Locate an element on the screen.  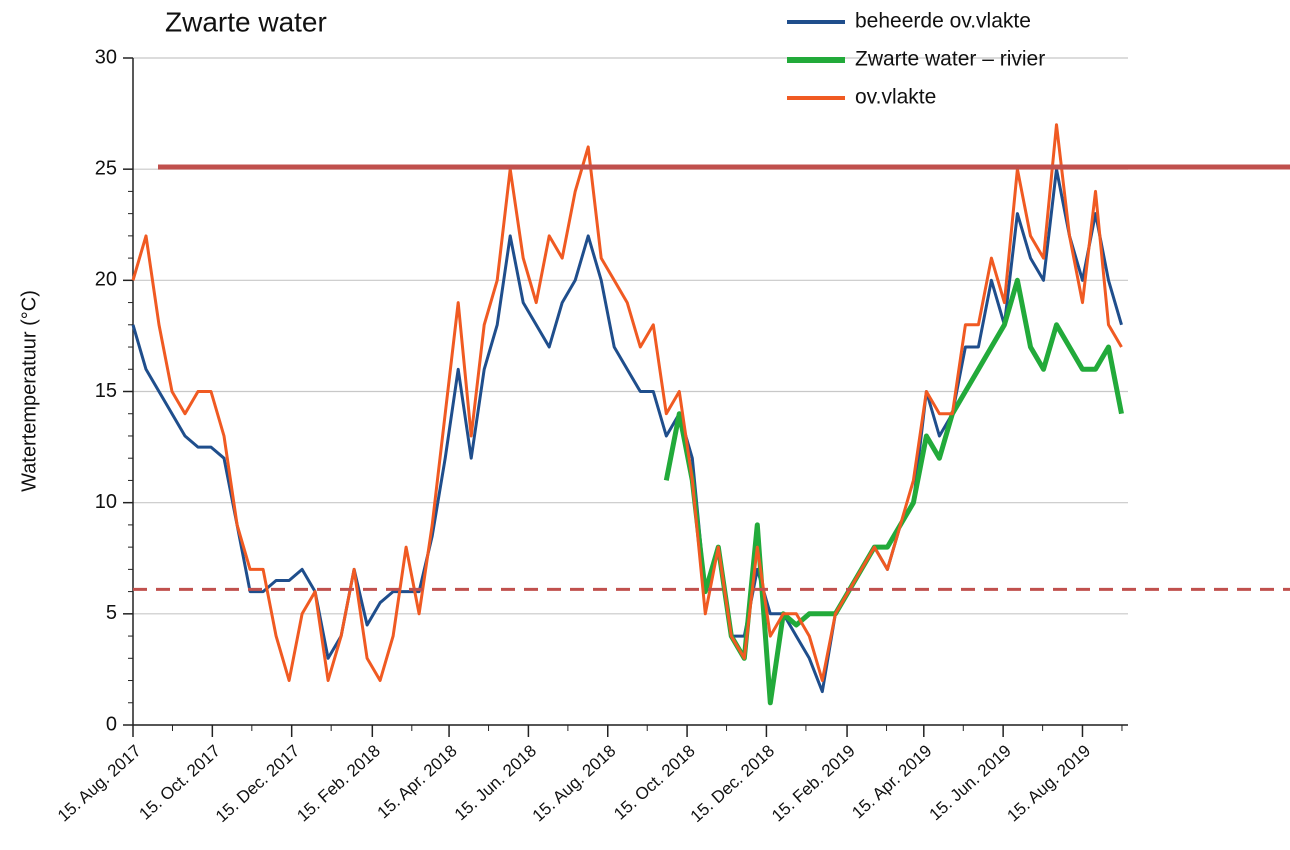
x-tick-label: 15. Dec. 2018 is located at coordinates (732, 783).